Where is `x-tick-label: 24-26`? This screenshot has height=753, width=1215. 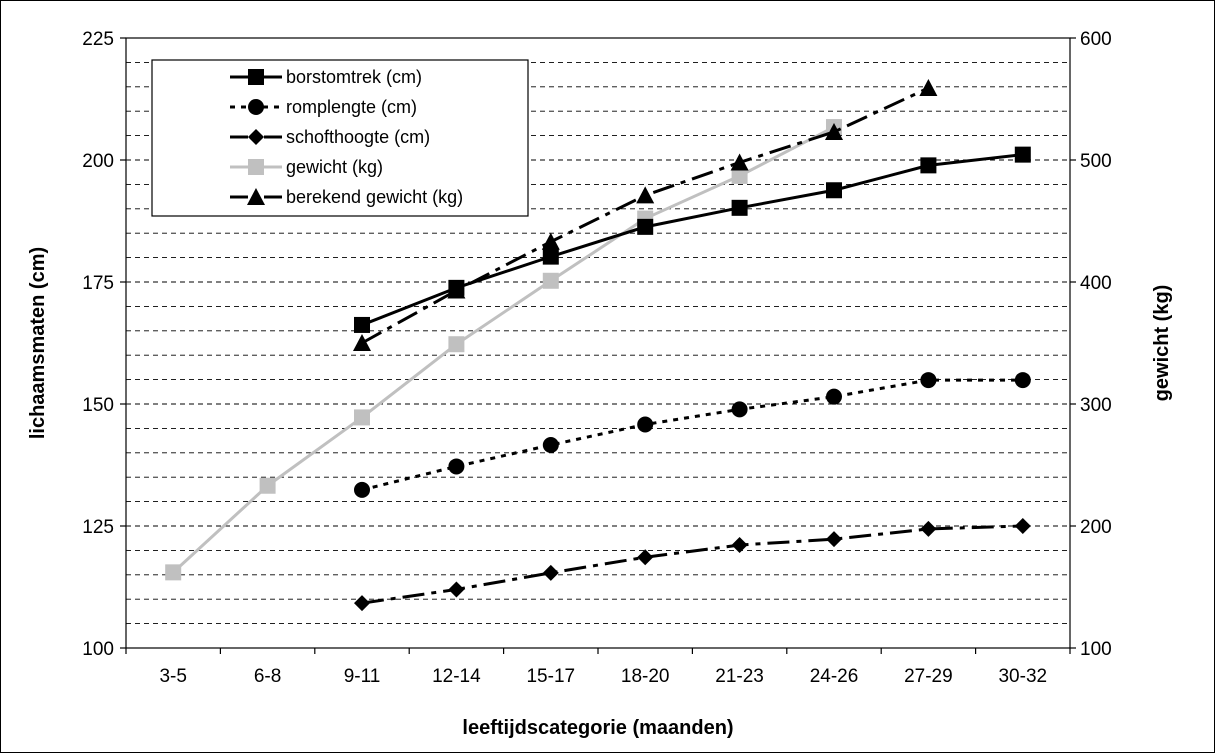
x-tick-label: 24-26 is located at coordinates (834, 676).